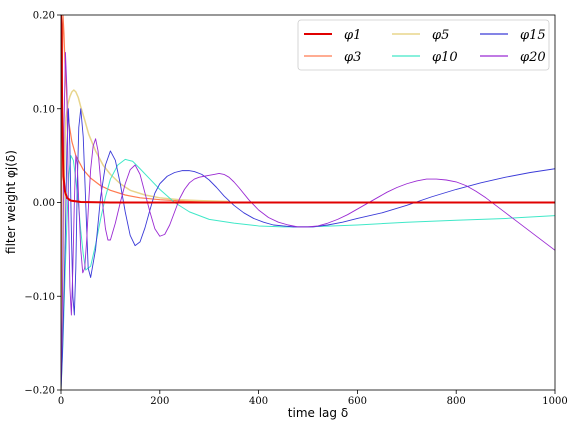 The width and height of the screenshot is (576, 437). Describe the element at coordinates (318, 413) in the screenshot. I see `x-axis-label: time lag δ` at that location.